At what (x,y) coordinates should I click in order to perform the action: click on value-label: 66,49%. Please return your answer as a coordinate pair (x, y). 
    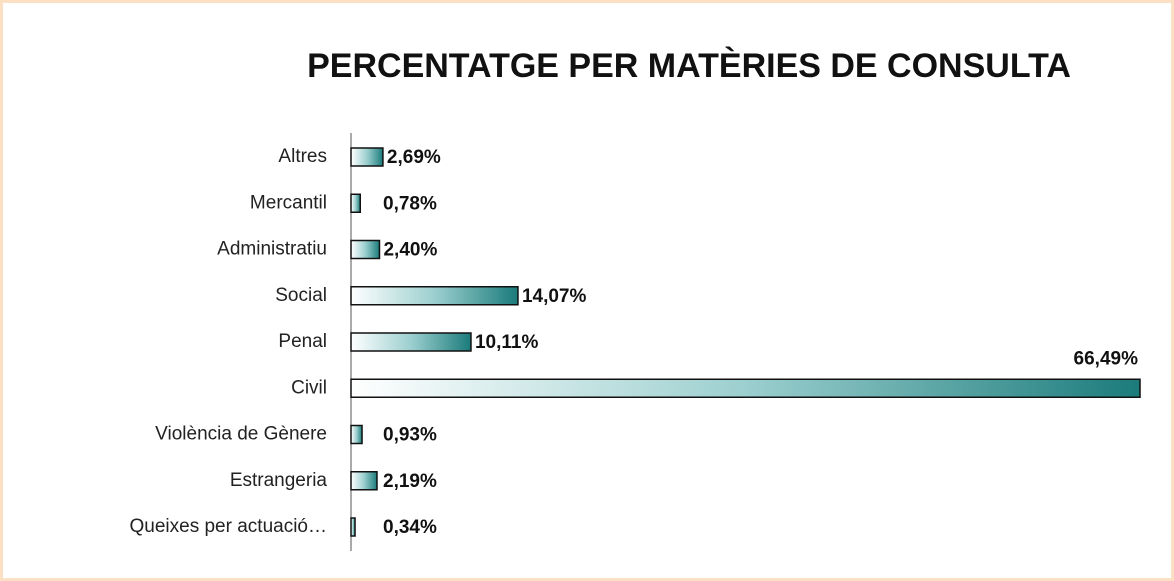
    Looking at the image, I should click on (1106, 358).